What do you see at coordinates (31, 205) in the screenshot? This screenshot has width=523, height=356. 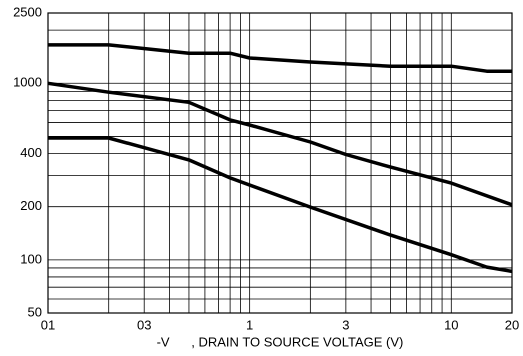 I see `y-tick-label: 200` at bounding box center [31, 205].